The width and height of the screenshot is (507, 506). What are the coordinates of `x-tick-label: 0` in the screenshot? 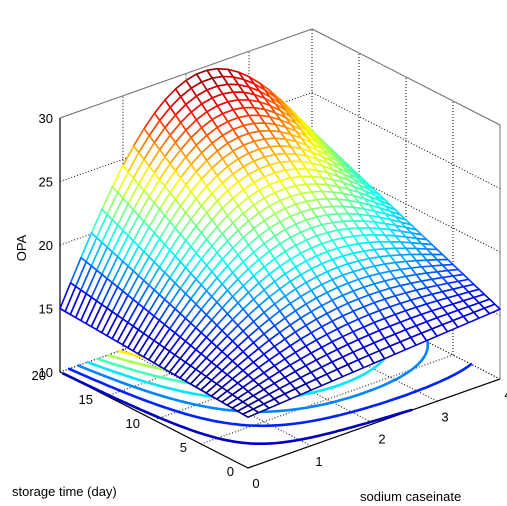 It's located at (255, 483).